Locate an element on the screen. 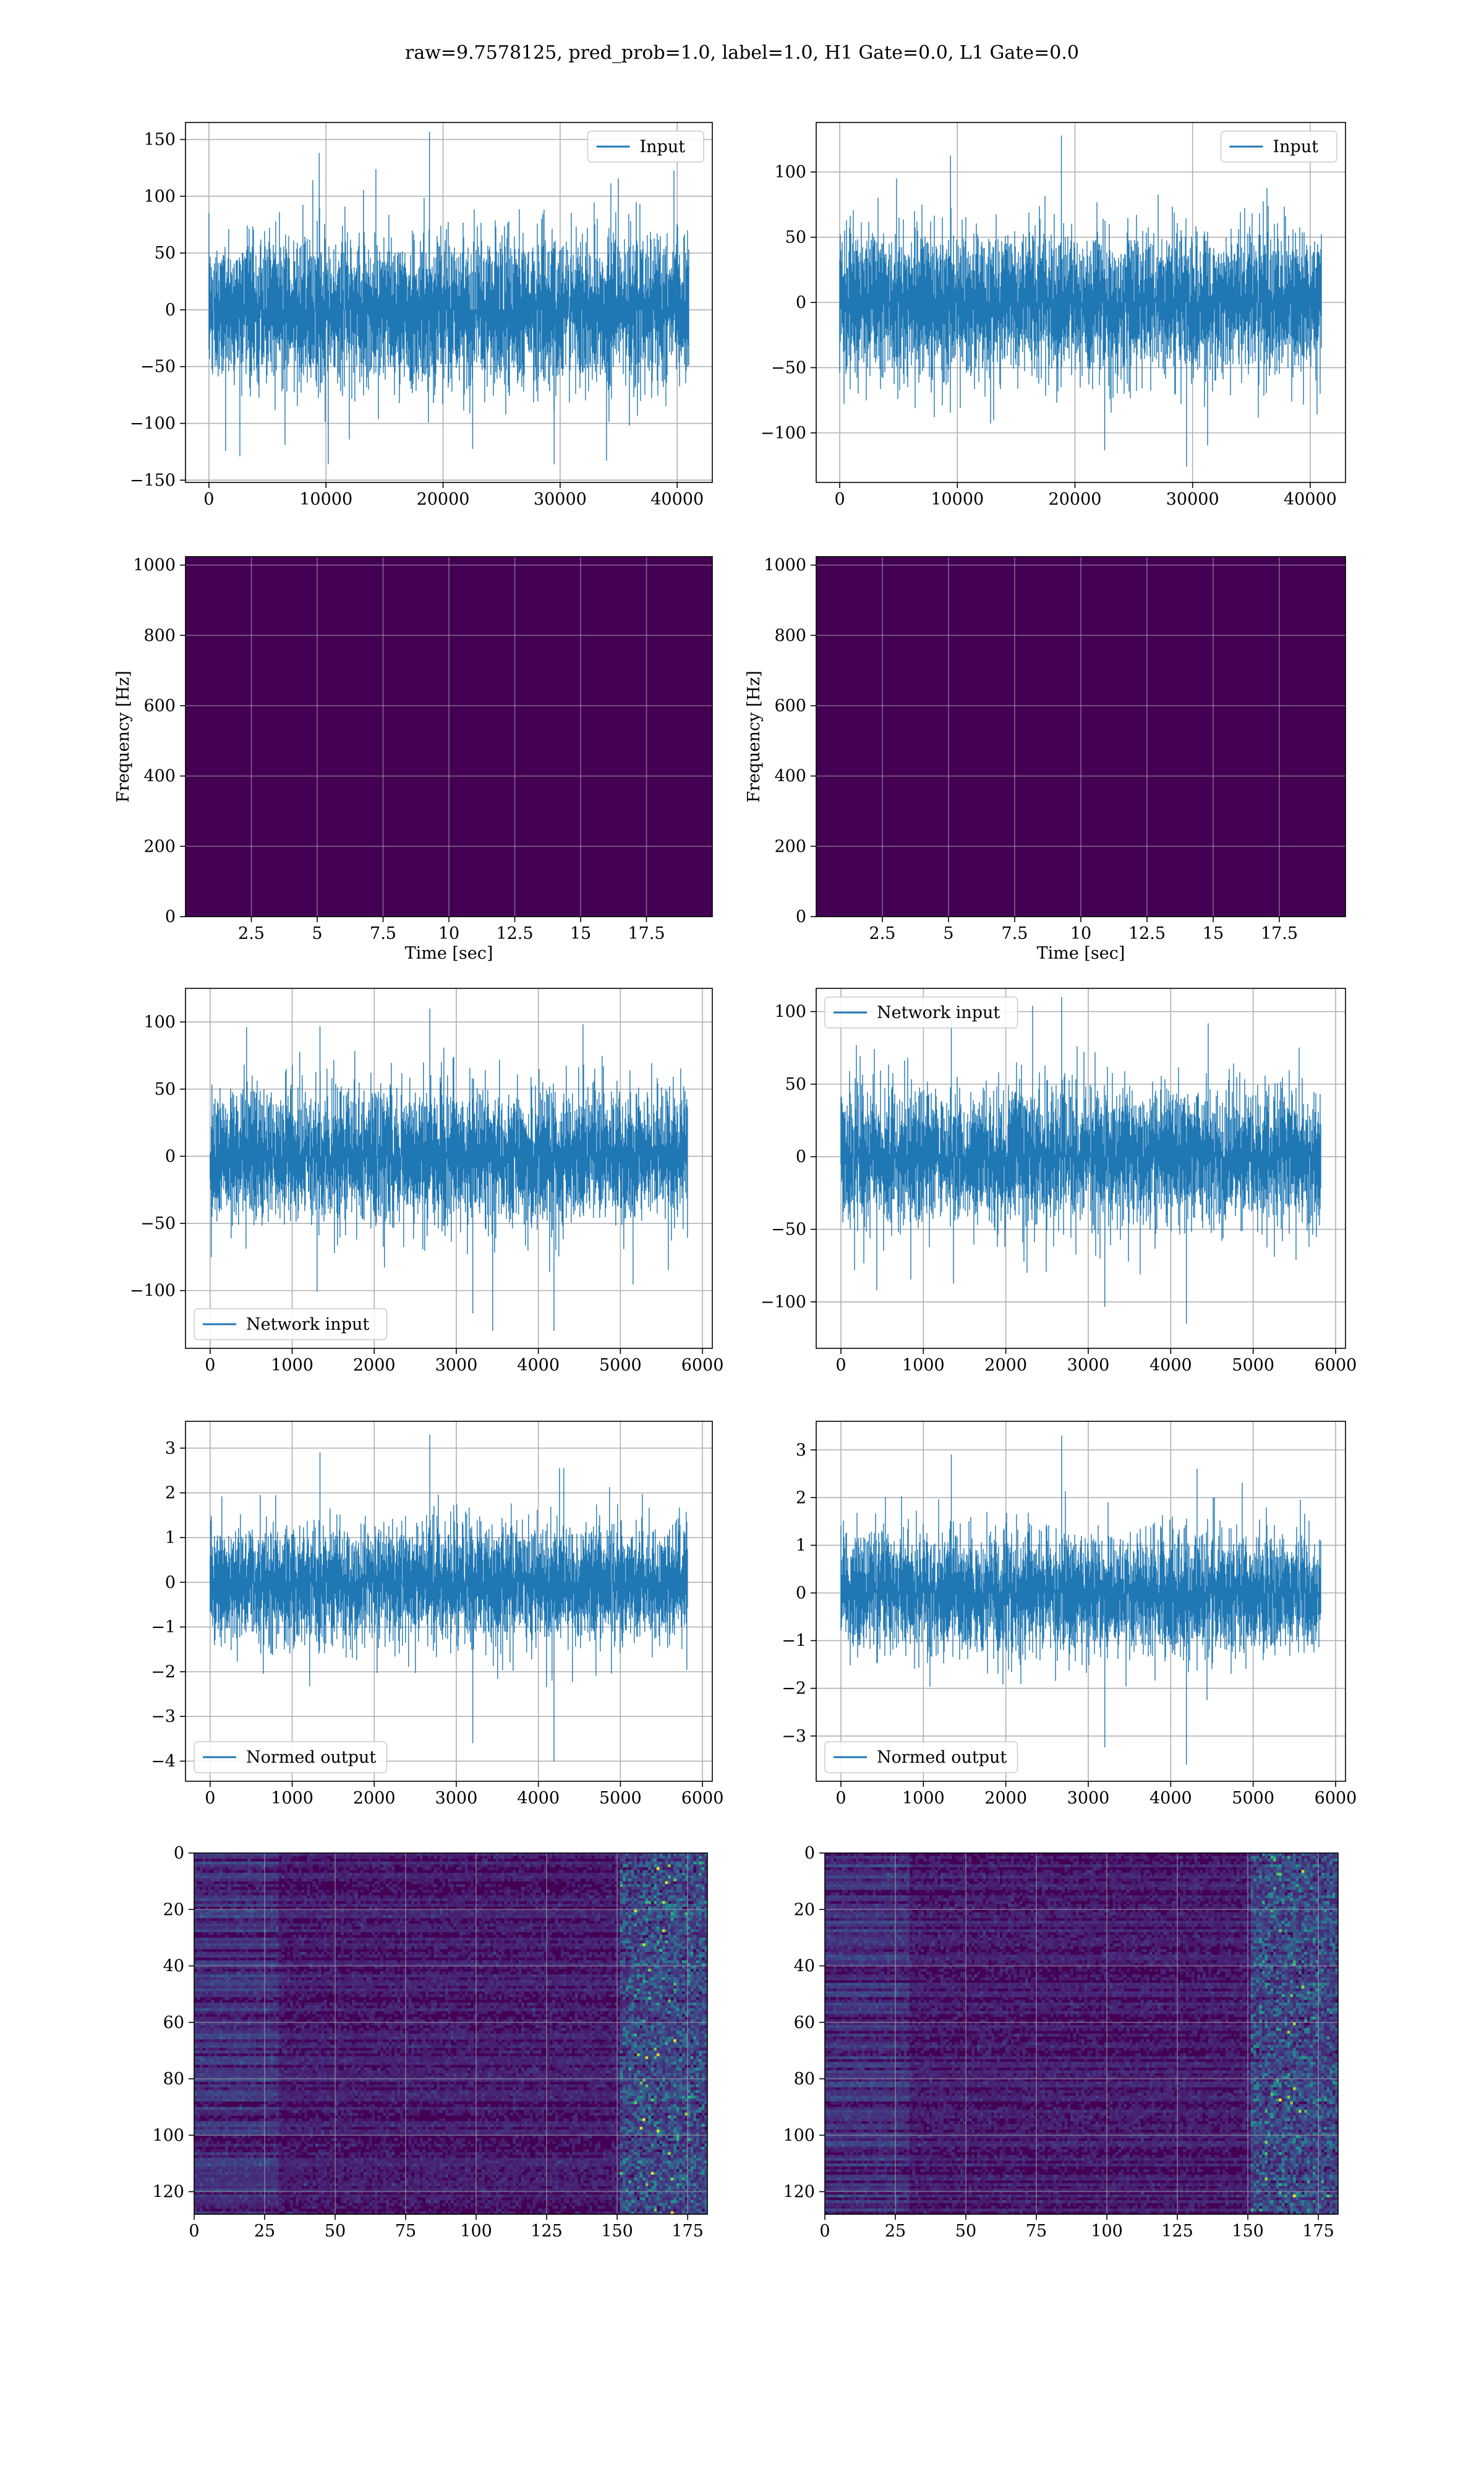 This screenshot has height=2474, width=1484. chart-input-l1: 0 10000 20000 30000 40000 −100 −50 0 50 100 Input is located at coordinates (1053, 315).